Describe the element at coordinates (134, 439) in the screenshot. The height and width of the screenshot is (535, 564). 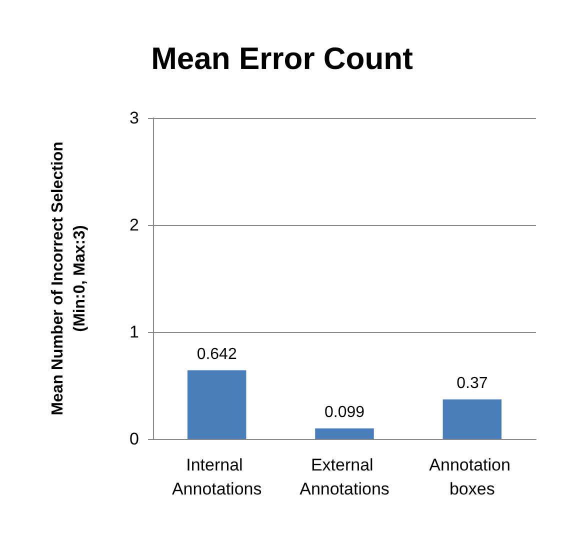
I see `y-tick-label: 0` at that location.